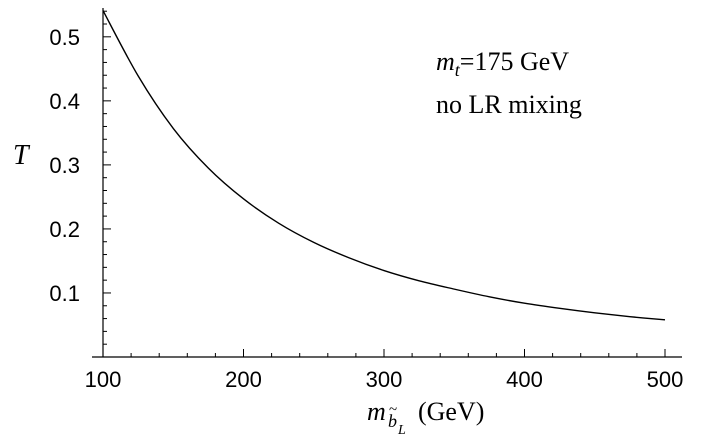  What do you see at coordinates (509, 104) in the screenshot?
I see `annotation-mixing: no LR mixing` at bounding box center [509, 104].